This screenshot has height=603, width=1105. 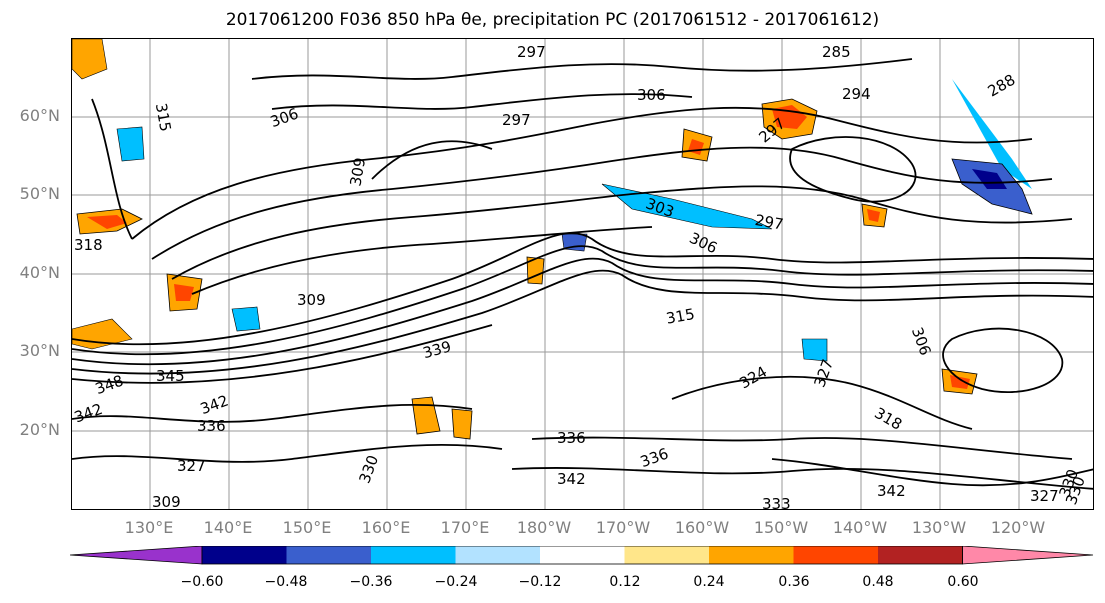 I want to click on contour-label: 318, so click(x=88, y=245).